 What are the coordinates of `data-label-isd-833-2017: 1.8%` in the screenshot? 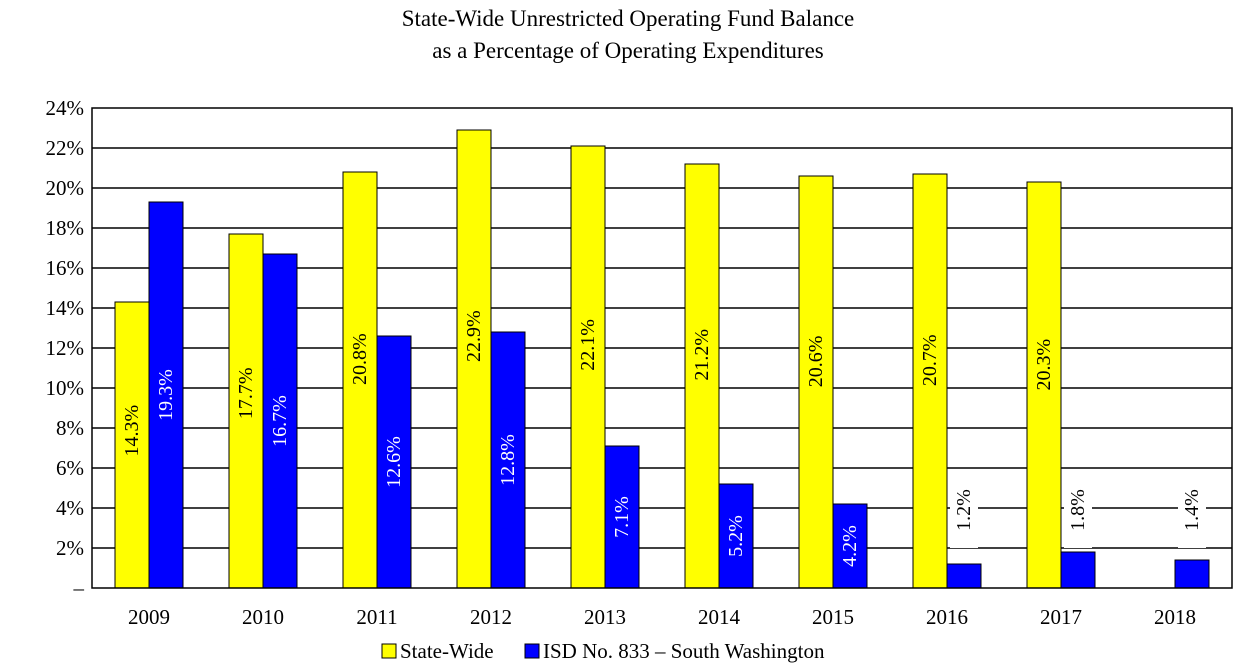 It's located at (1078, 510).